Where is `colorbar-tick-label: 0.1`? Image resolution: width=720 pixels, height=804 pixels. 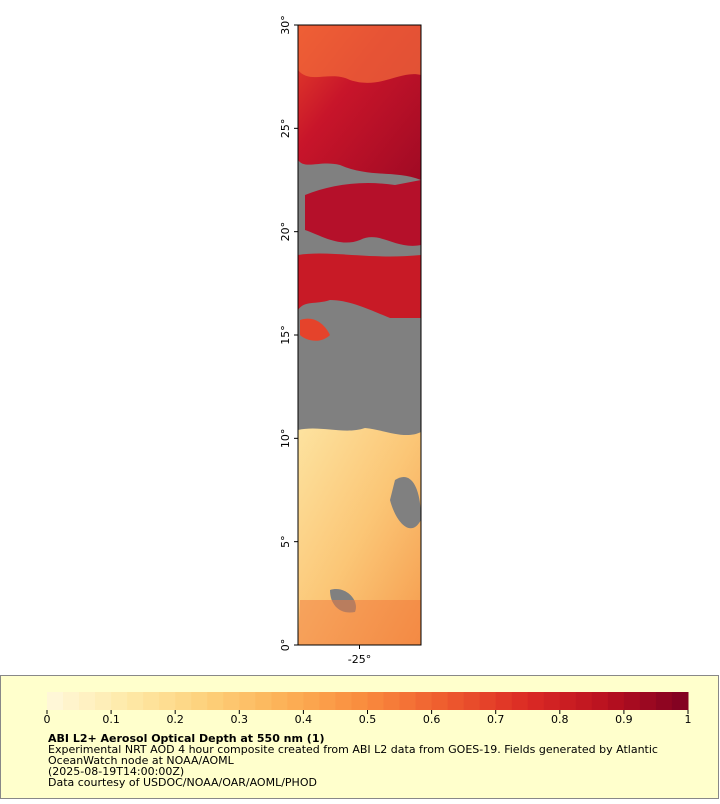
colorbar-tick-label: 0.1 is located at coordinates (111, 719).